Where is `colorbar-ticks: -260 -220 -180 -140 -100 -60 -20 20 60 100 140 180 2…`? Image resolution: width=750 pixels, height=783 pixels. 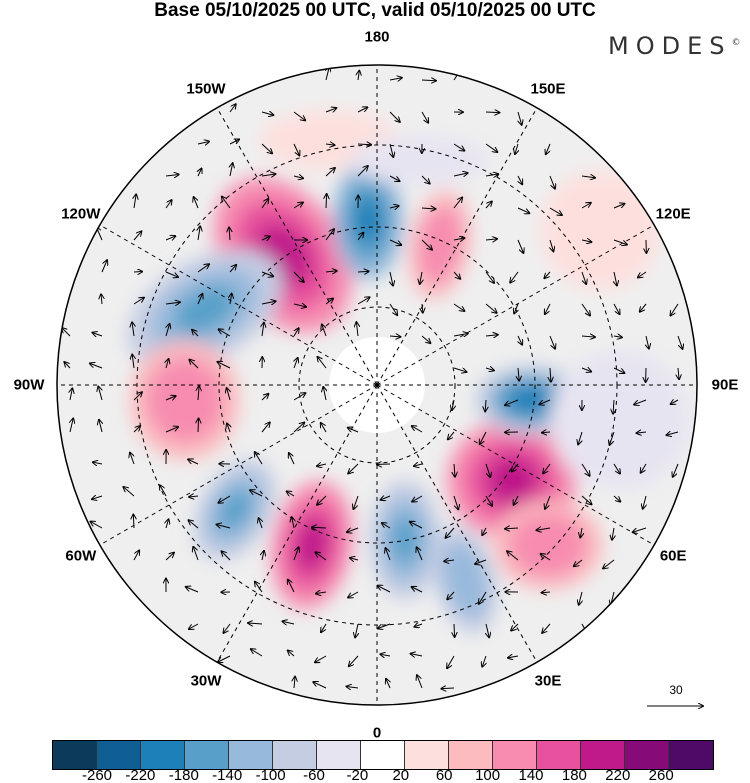
colorbar-ticks: -260 -220 -180 -140 -100 -60 -20 20 60 100 140 180 2… is located at coordinates (375, 775).